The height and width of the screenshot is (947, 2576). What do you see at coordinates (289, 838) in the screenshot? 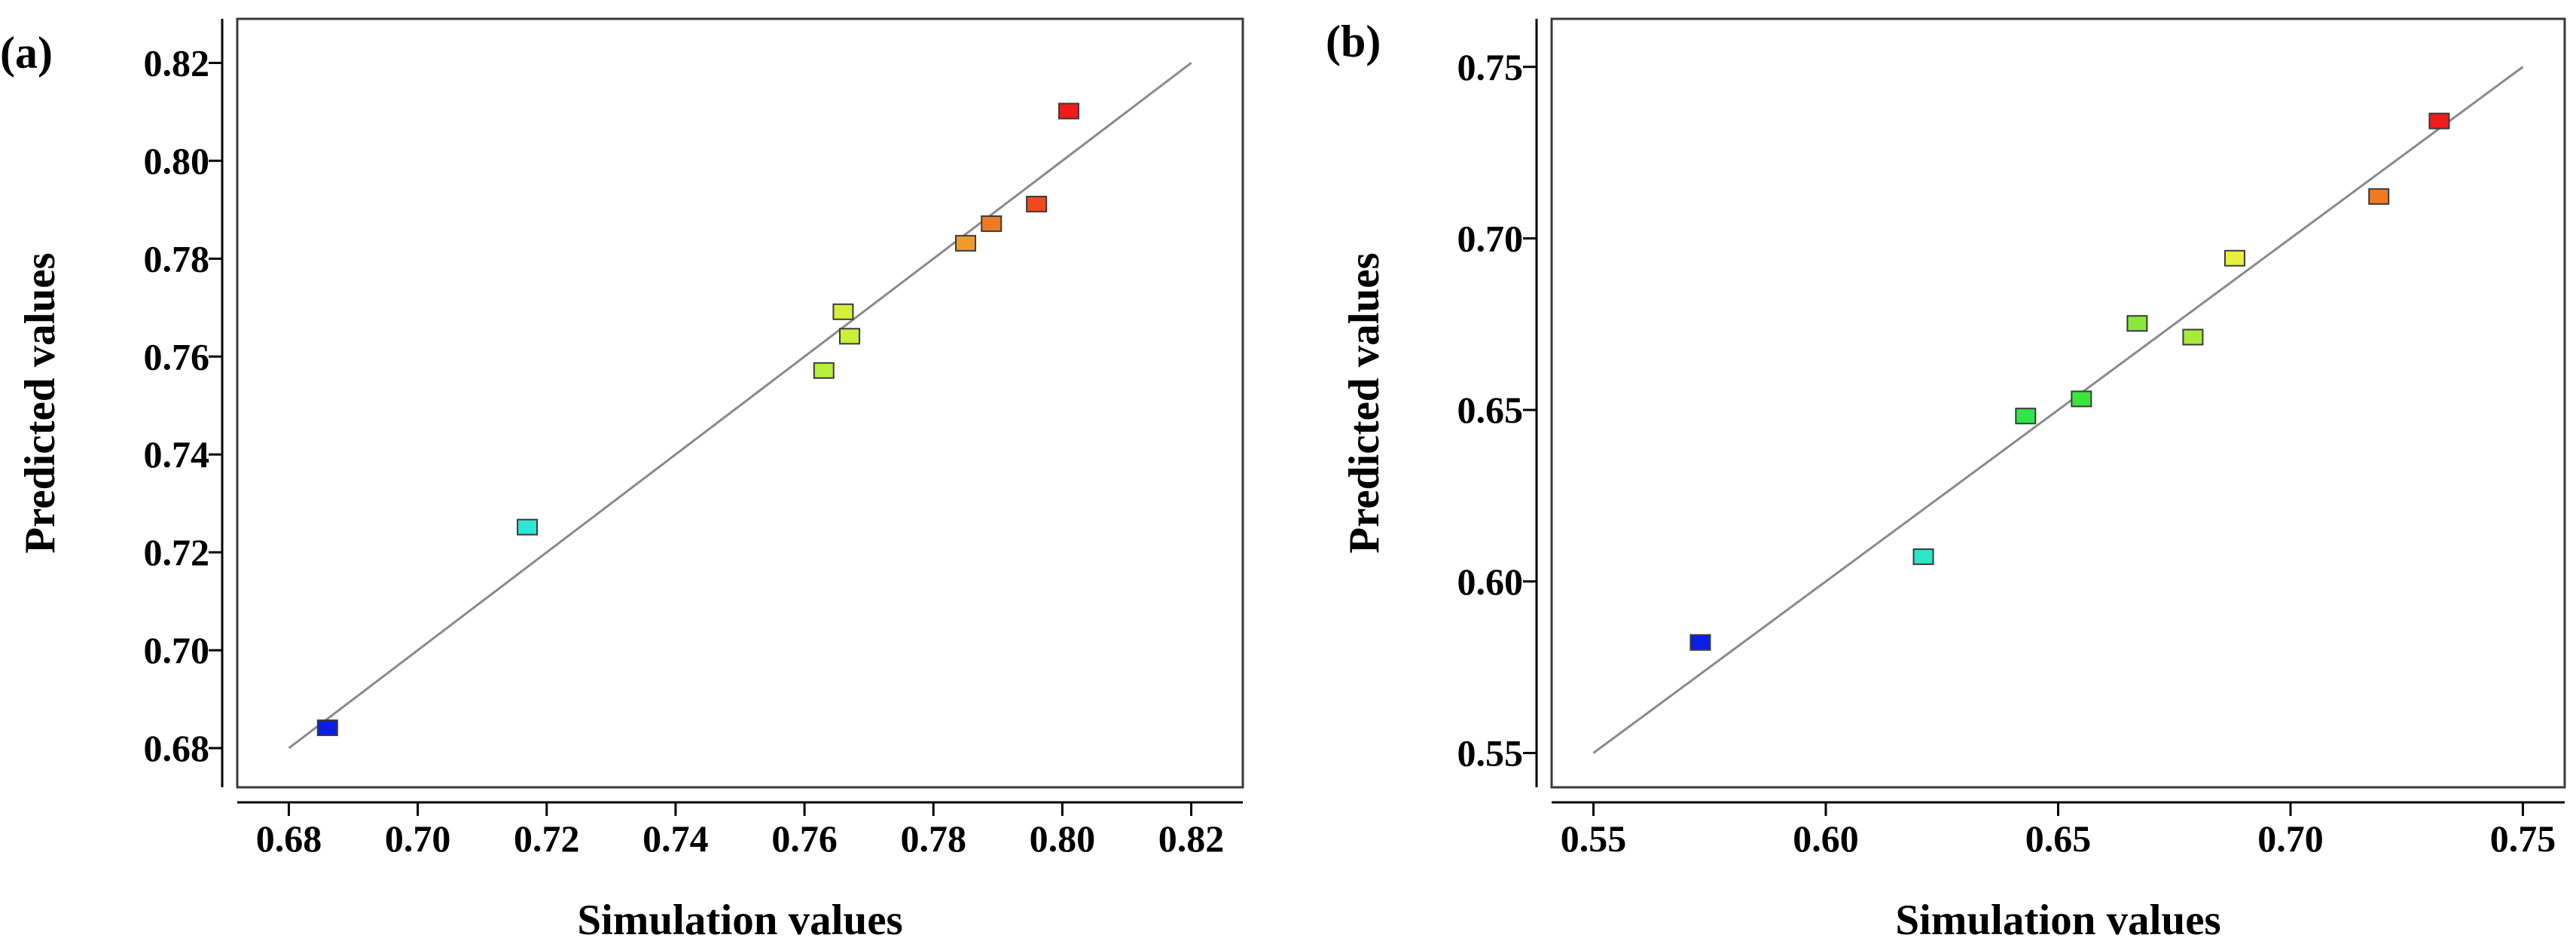
I see `x-tick-label: 0.68` at bounding box center [289, 838].